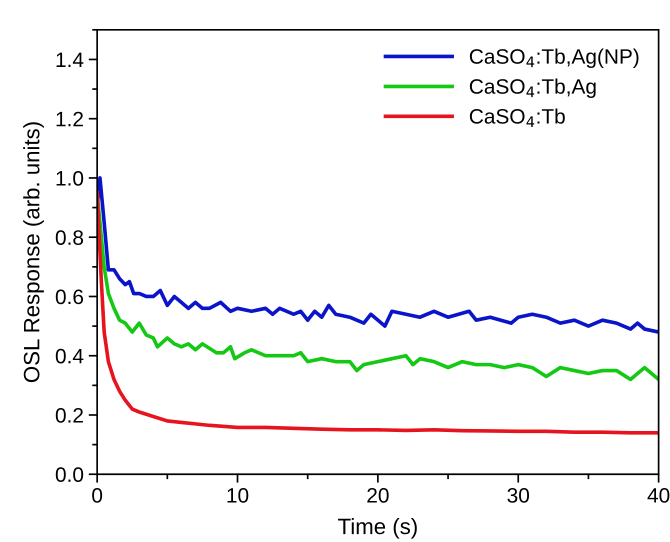 The width and height of the screenshot is (670, 542). What do you see at coordinates (517, 117) in the screenshot?
I see `legend-label: CaSO$_{4}$:Tb` at bounding box center [517, 117].